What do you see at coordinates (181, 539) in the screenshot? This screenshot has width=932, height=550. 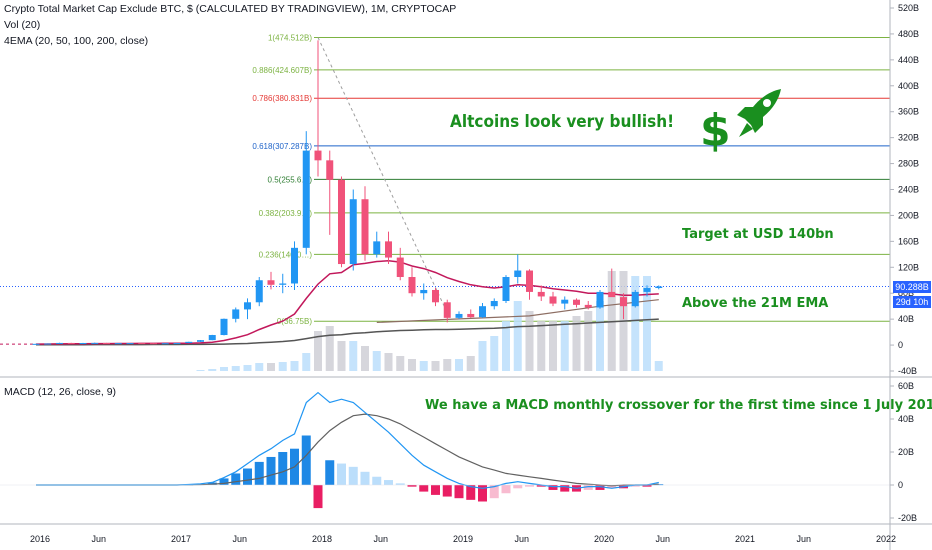 I see `x-tick-label: 2017` at bounding box center [181, 539].